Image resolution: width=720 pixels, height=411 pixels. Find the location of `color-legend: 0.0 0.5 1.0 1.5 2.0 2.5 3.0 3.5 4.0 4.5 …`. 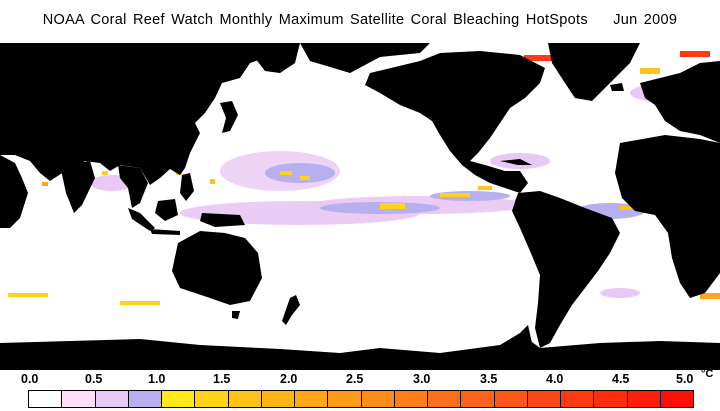

color-legend: 0.0 0.5 1.0 1.5 2.0 2.5 3.0 3.5 4.0 4.5 … is located at coordinates (360, 389).